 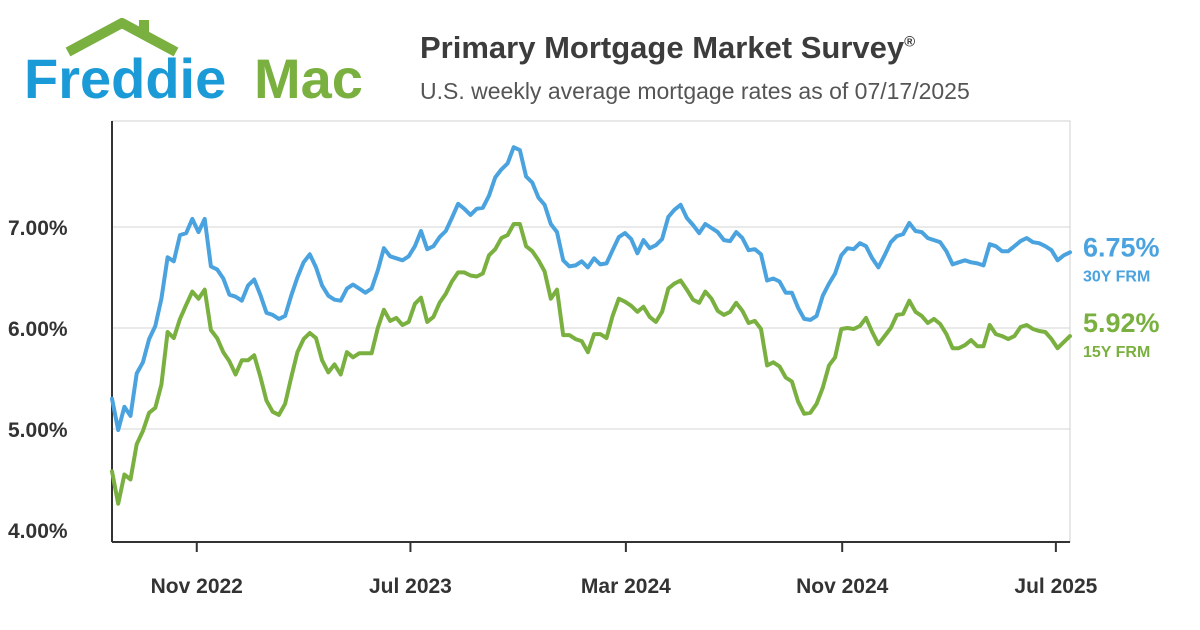 What do you see at coordinates (1116, 352) in the screenshot?
I see `series-name-label: 15Y FRM` at bounding box center [1116, 352].